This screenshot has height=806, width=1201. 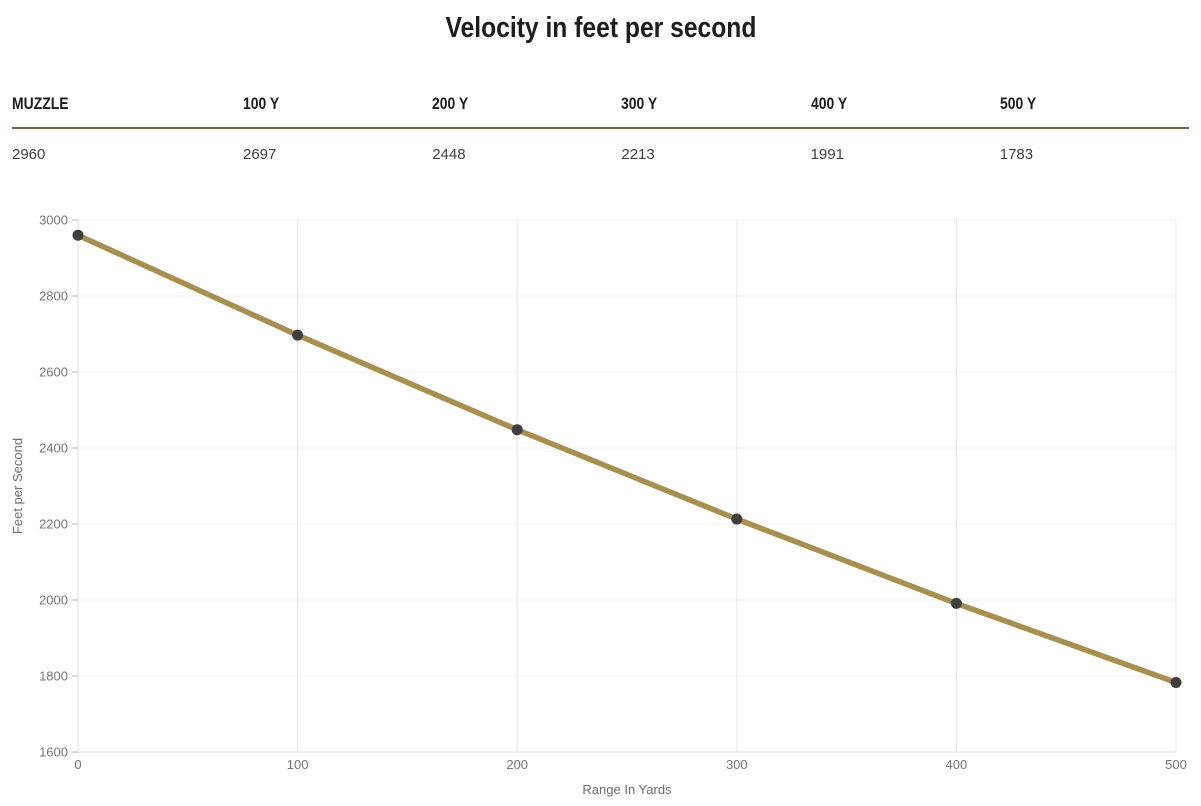 What do you see at coordinates (905, 111) in the screenshot?
I see `table-header-cell: 400 Y` at bounding box center [905, 111].